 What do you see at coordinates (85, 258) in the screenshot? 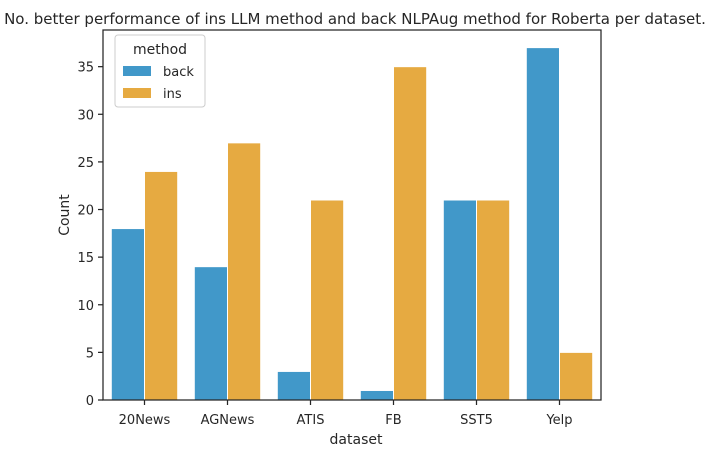
I see `y-tick-label: 15` at bounding box center [85, 258].